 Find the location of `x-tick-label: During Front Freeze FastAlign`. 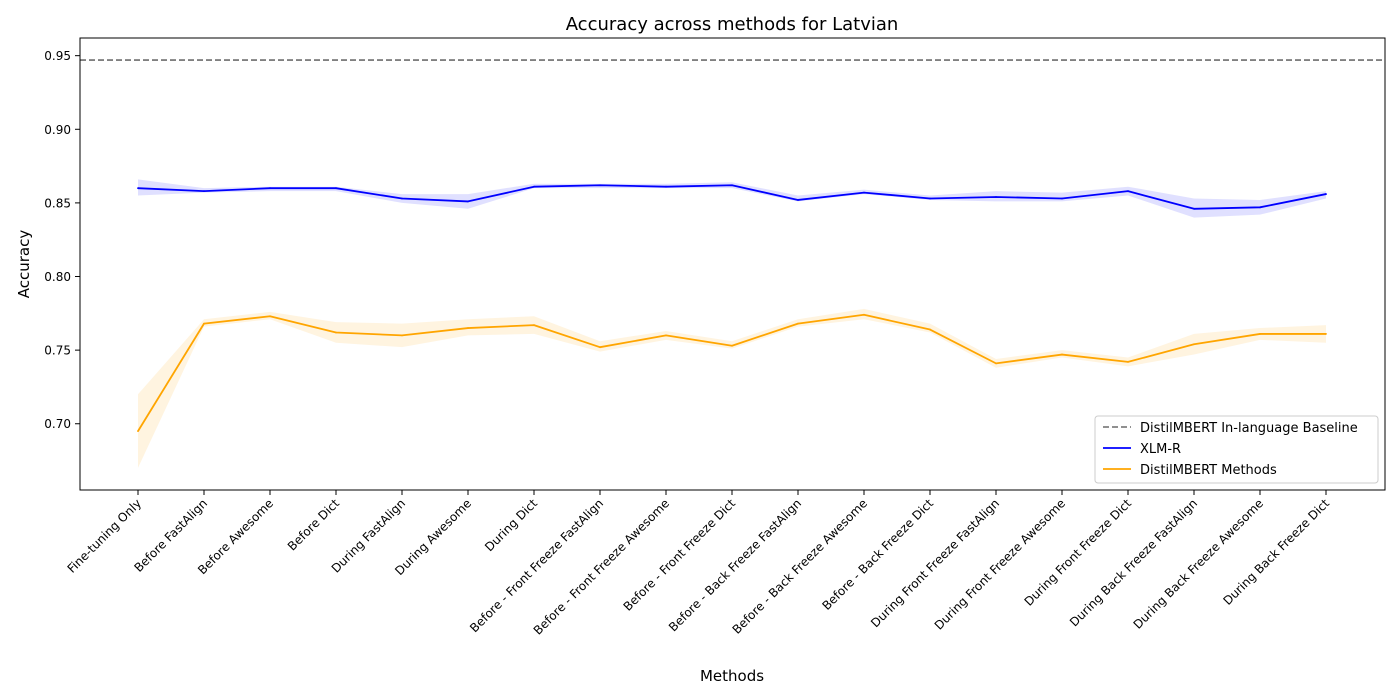

x-tick-label: During Front Freeze FastAlign is located at coordinates (935, 563).